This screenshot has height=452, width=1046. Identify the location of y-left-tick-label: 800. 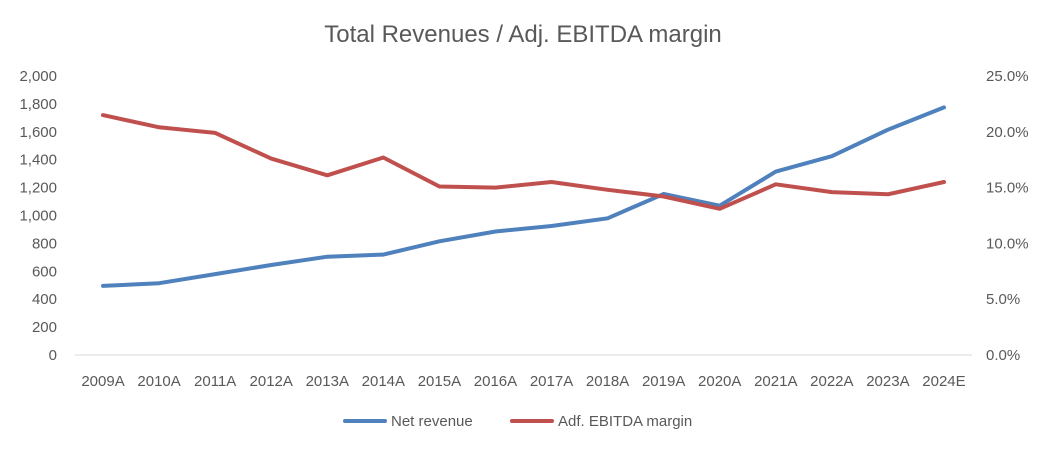
(44, 243).